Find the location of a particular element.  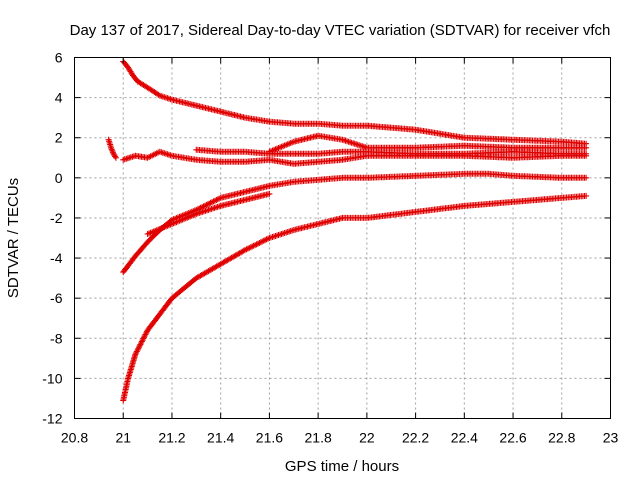

x-tick-label: 20.8 is located at coordinates (74, 438).